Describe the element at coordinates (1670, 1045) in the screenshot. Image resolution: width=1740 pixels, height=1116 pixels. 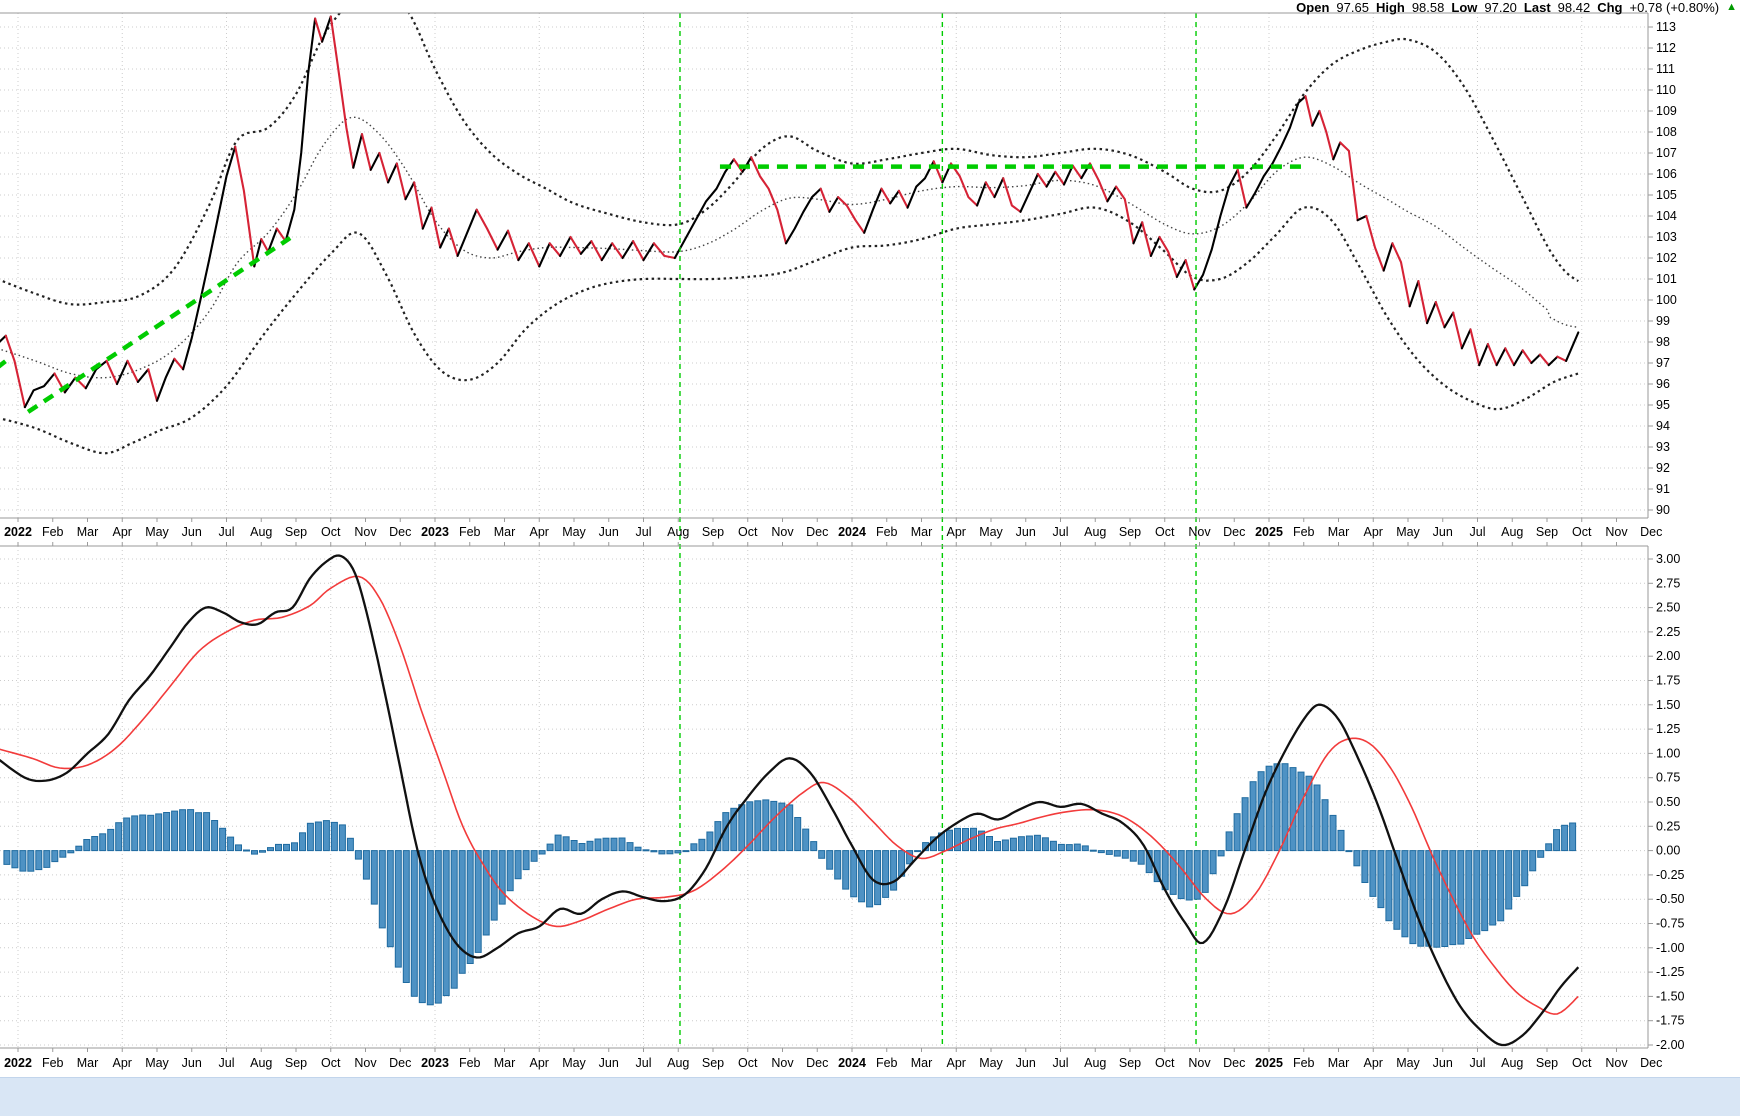
I see `macd-ytick-label: -2.00` at that location.